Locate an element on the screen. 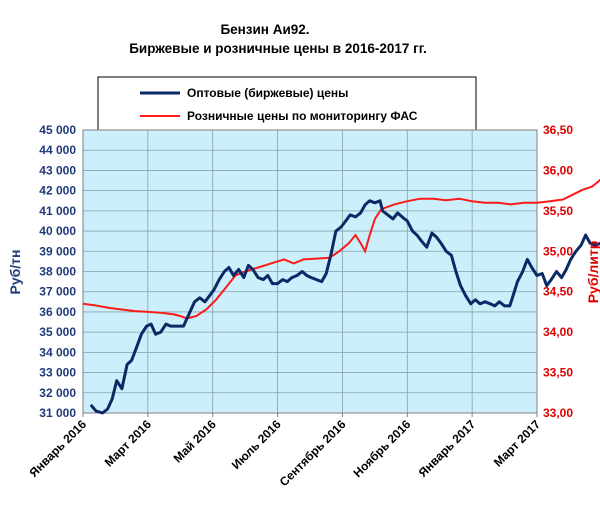 The width and height of the screenshot is (600, 509). y-right-tick-label: 36,00 is located at coordinates (558, 170).